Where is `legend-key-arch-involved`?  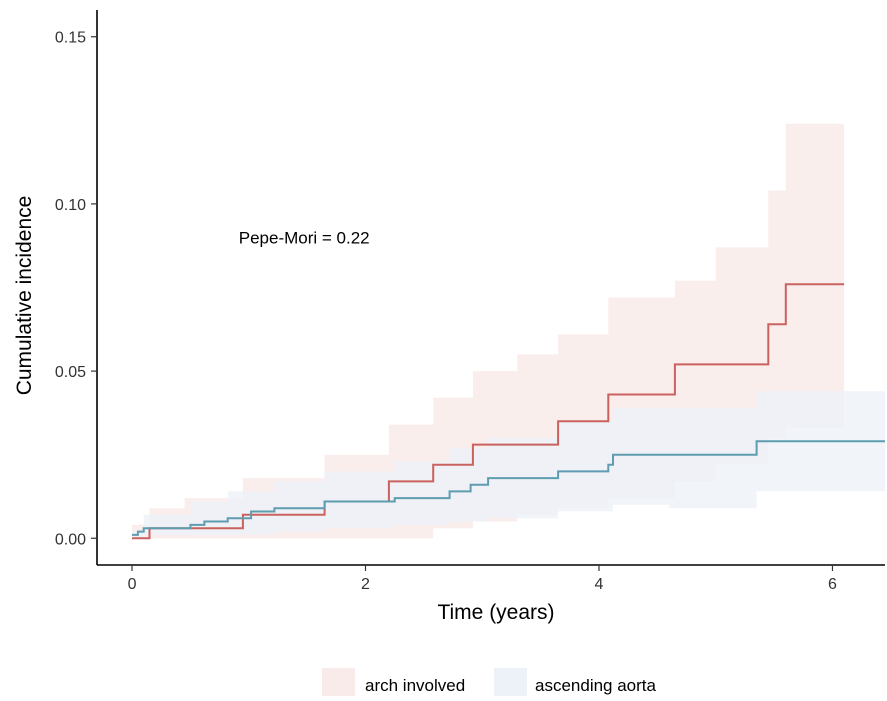
legend-key-arch-involved is located at coordinates (338, 684).